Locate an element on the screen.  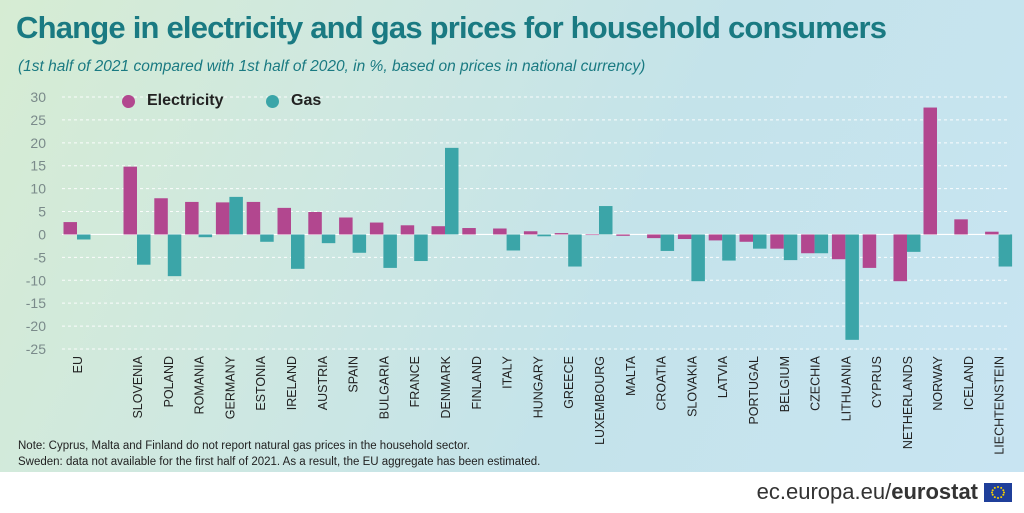
footer-site: ec.europa.eu/ is located at coordinates (824, 491).